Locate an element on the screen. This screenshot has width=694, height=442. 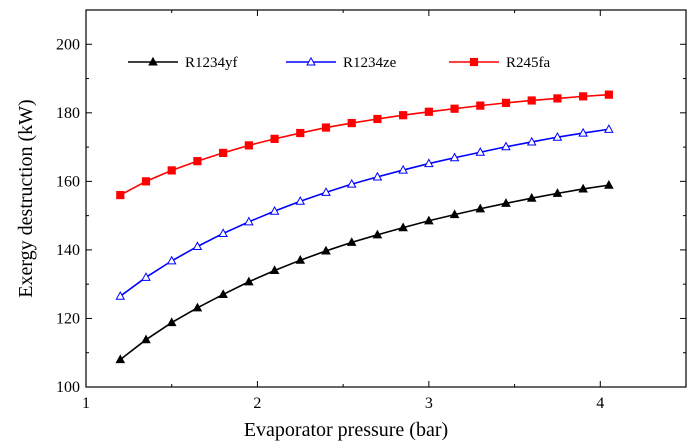
y-tick-label: 200 is located at coordinates (68, 44).